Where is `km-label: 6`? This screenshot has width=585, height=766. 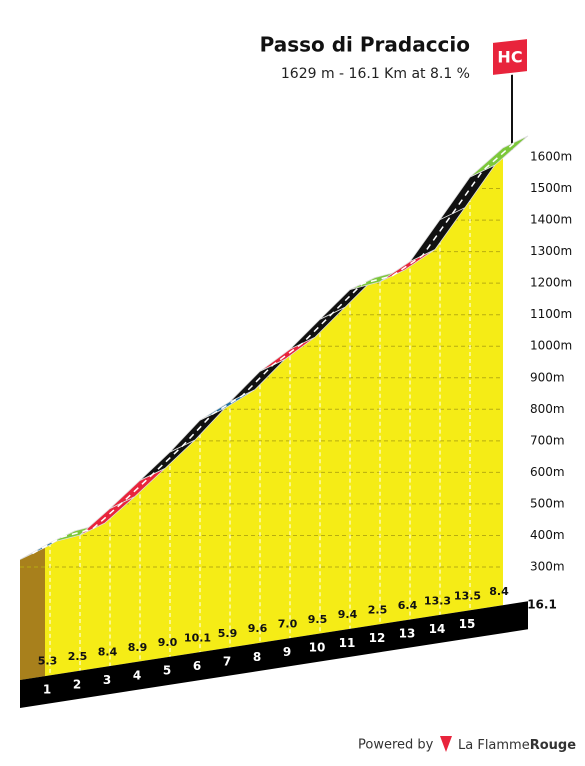
km-label: 6 is located at coordinates (197, 666).